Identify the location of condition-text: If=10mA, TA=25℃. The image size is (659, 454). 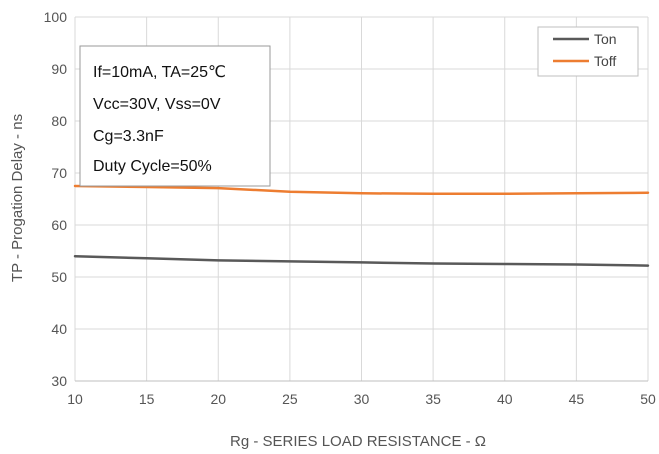
(159, 72).